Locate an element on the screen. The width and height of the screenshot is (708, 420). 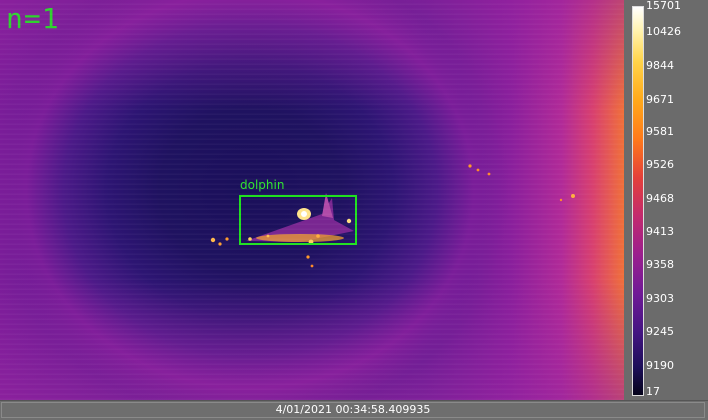
colorbar-tick: 10426 is located at coordinates (663, 31).